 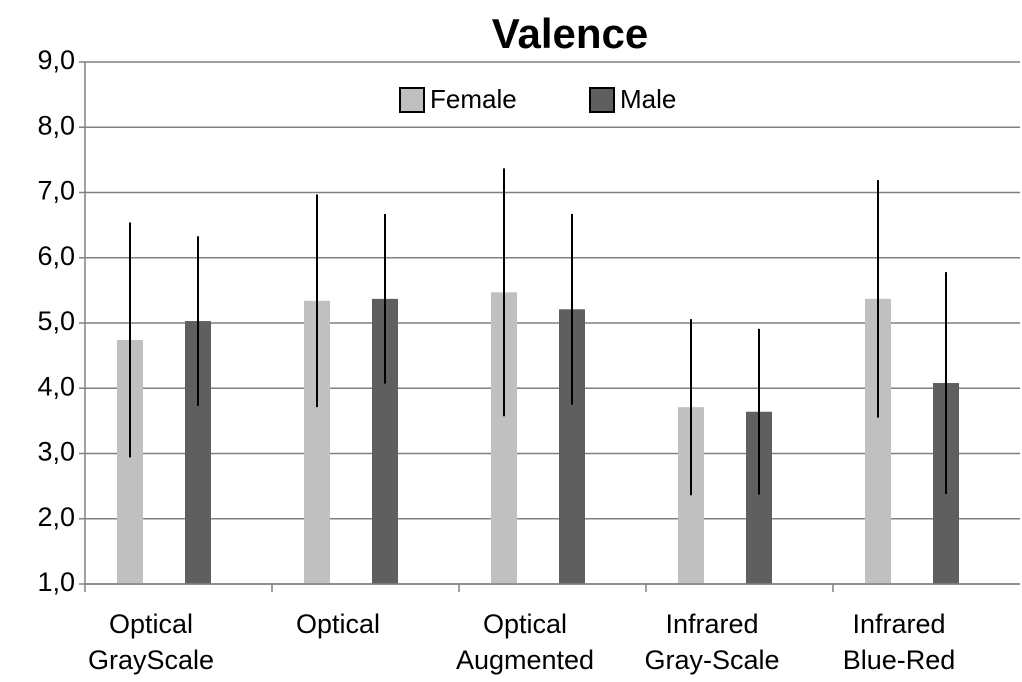 I want to click on x-tick-label: Optical, so click(x=338, y=624).